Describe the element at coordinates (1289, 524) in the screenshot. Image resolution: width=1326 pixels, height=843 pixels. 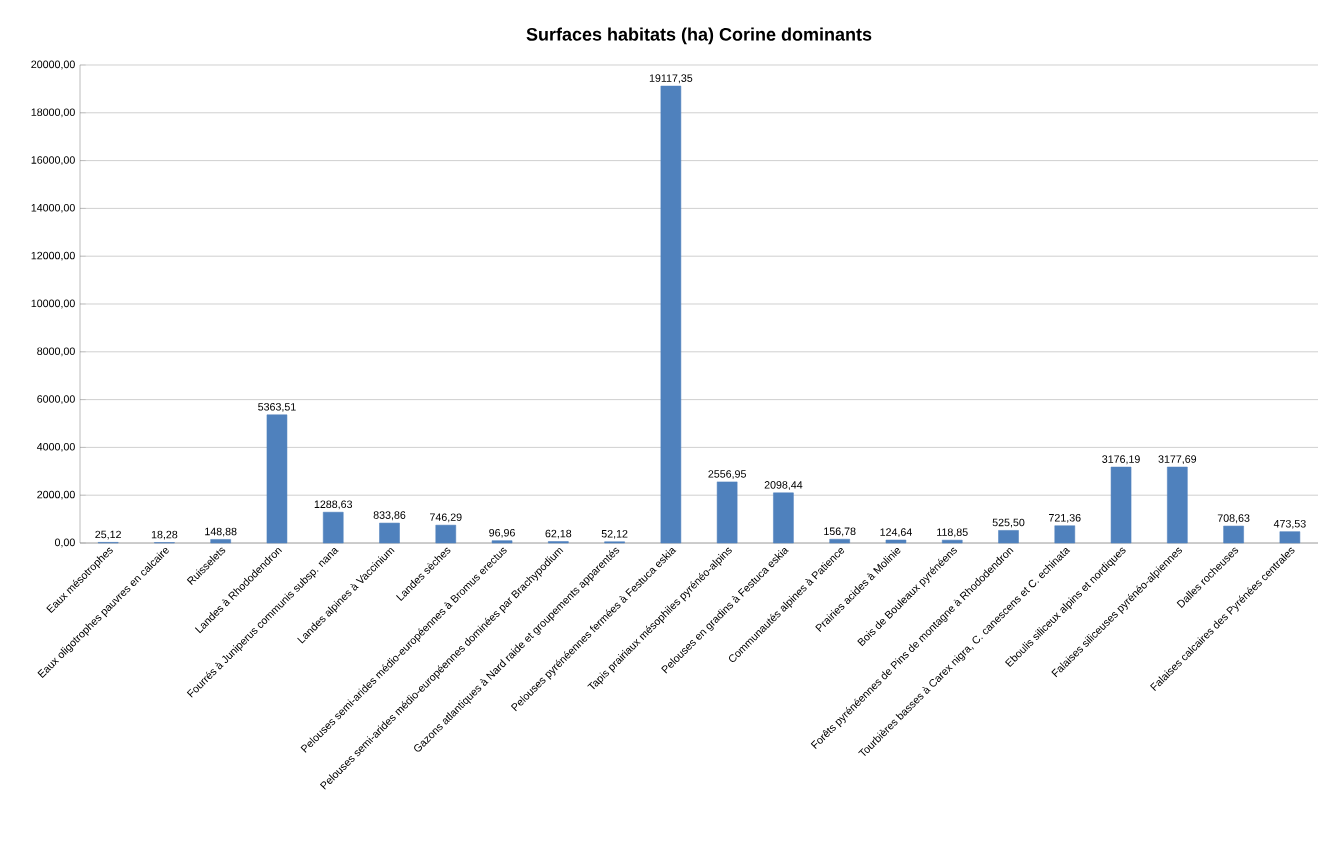
I see `data-label: 473,53` at that location.